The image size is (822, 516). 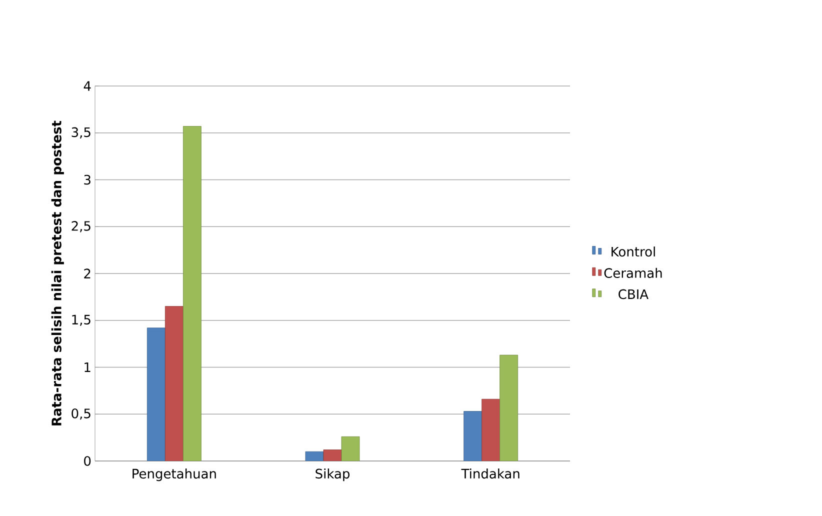 I want to click on y-tick-label: 3, so click(x=87, y=179).